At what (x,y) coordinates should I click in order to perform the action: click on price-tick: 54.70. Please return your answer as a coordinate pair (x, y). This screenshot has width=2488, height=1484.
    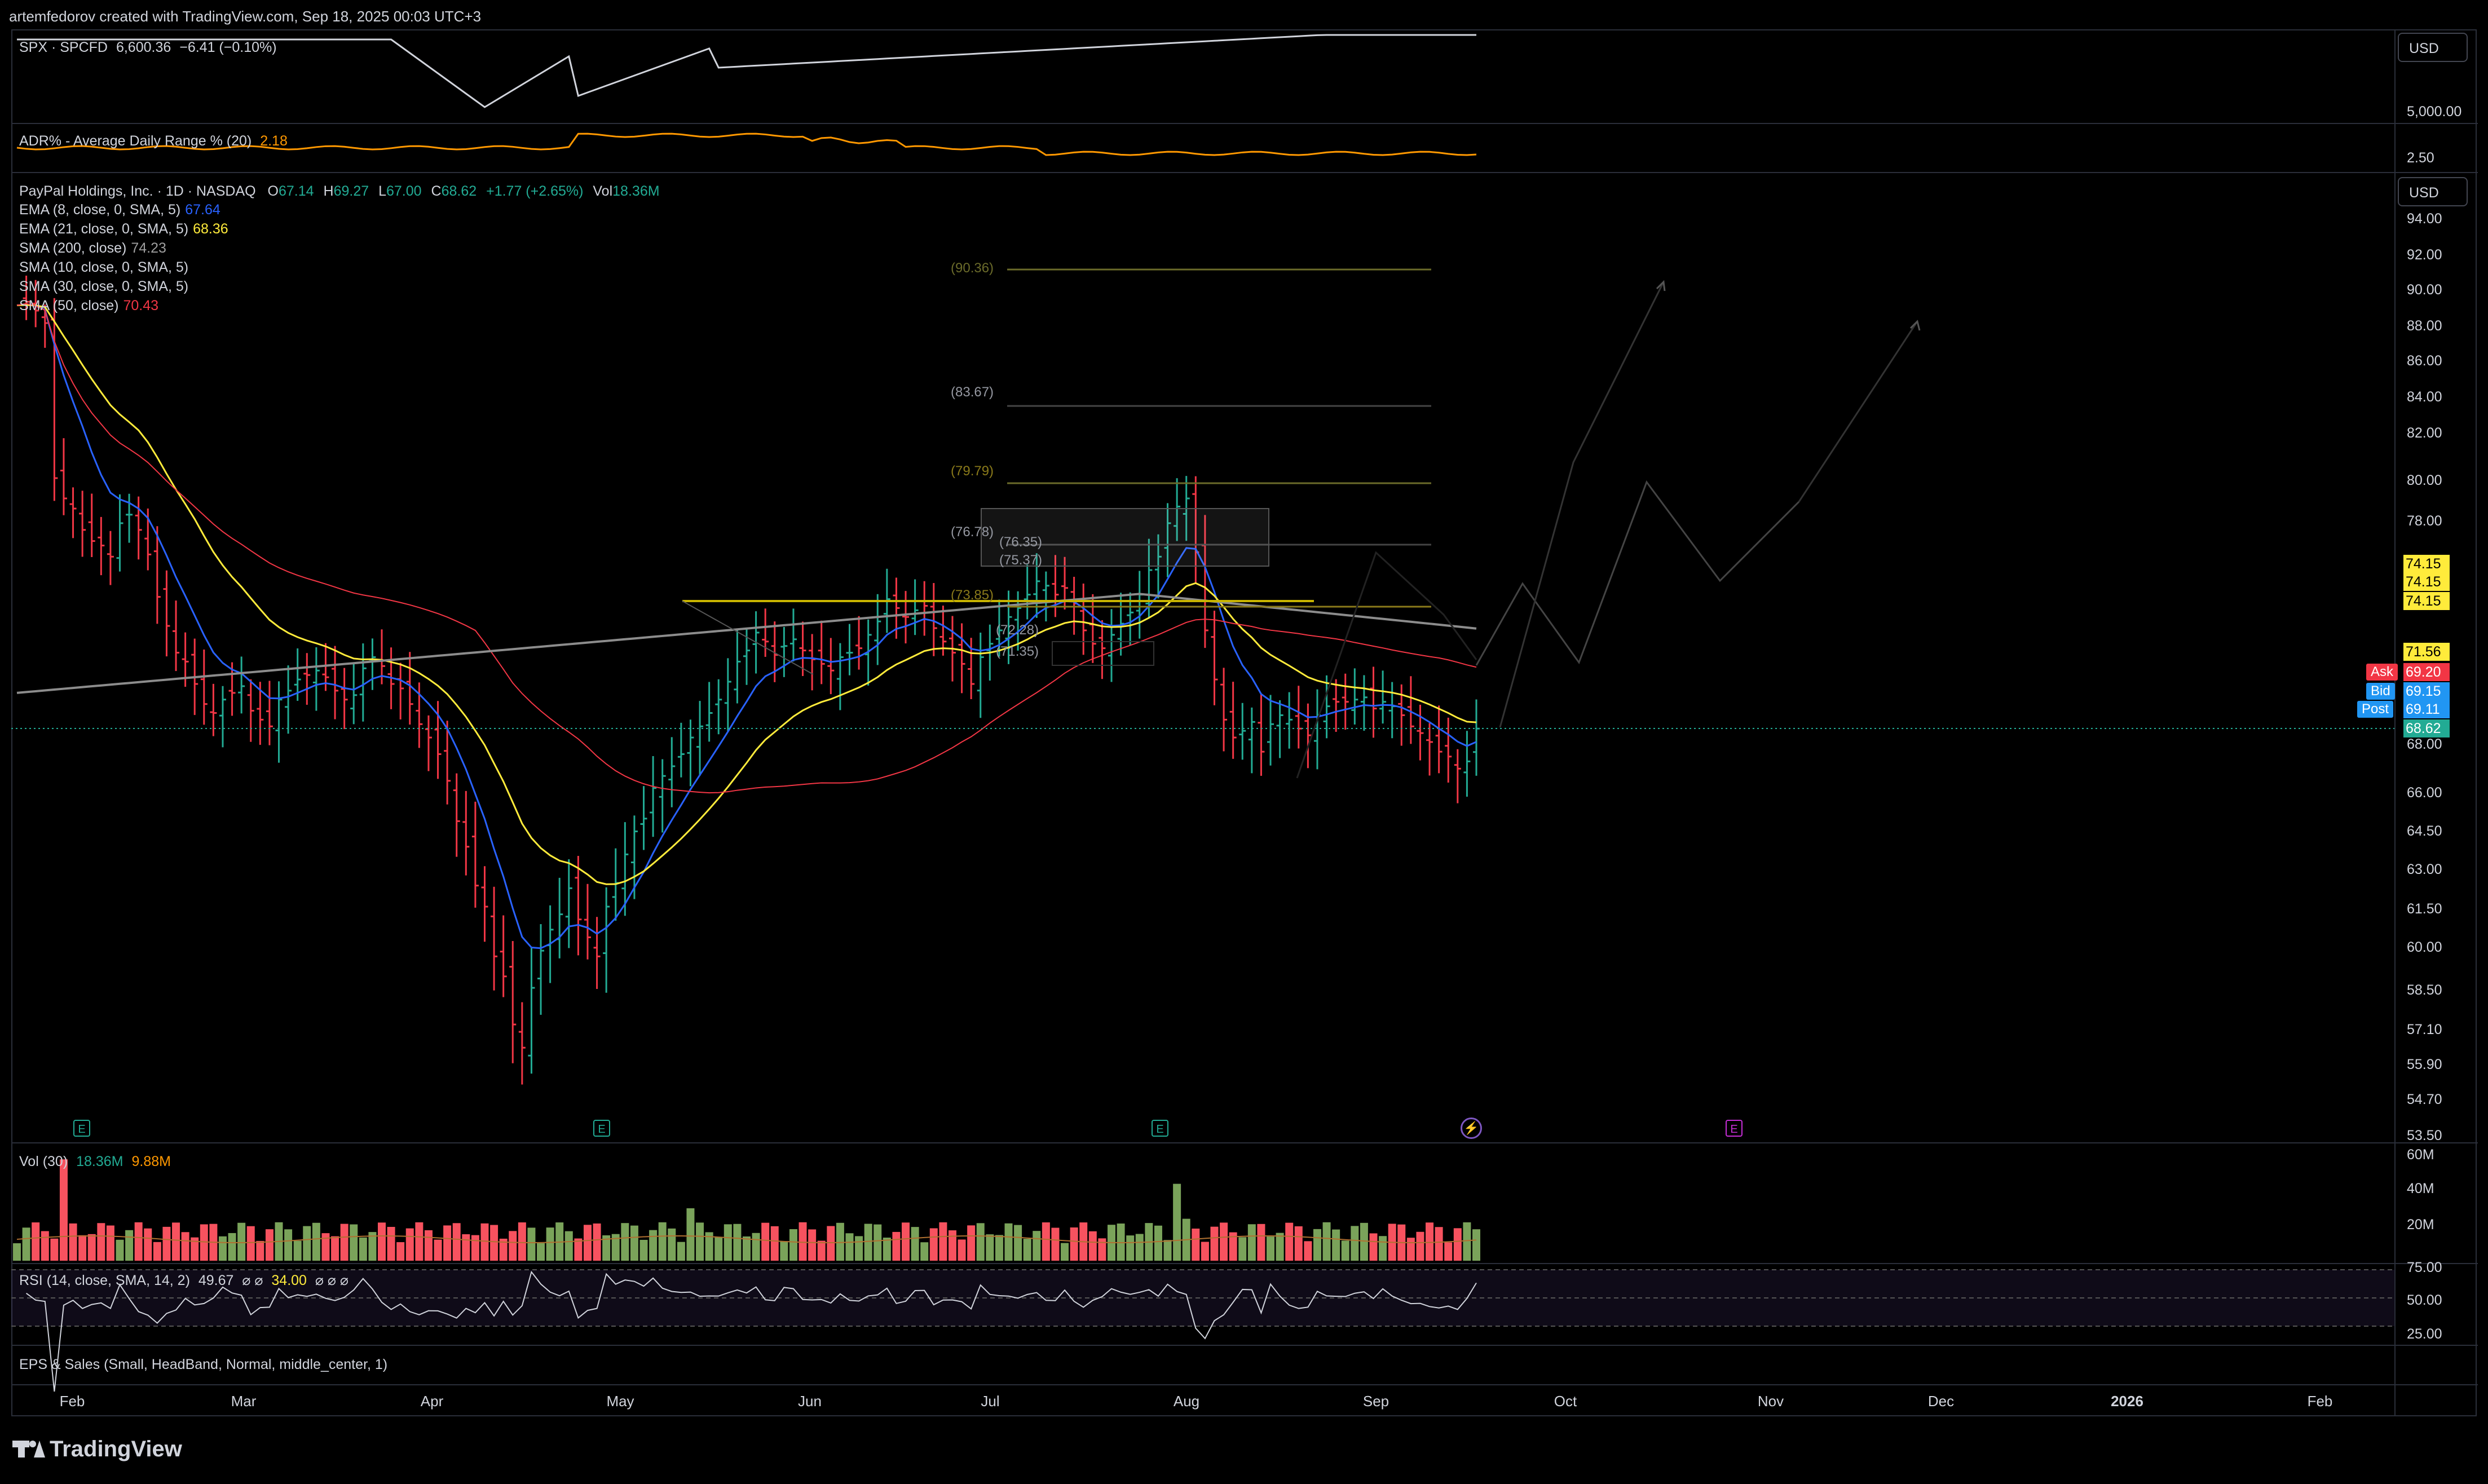
    Looking at the image, I should click on (2424, 1099).